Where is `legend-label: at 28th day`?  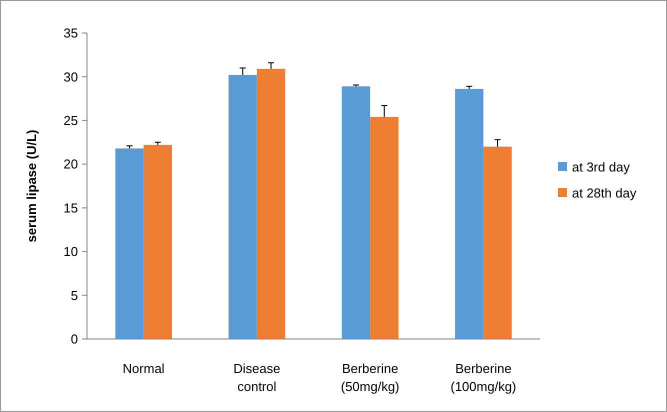 legend-label: at 28th day is located at coordinates (604, 193).